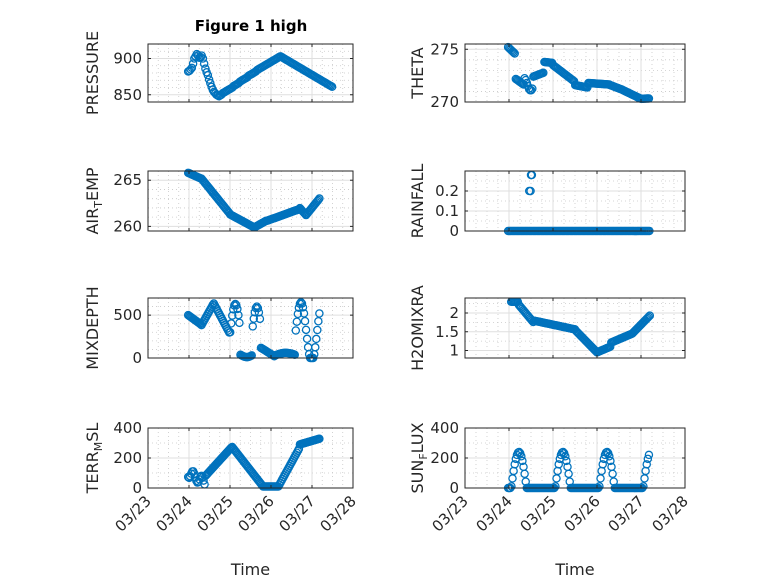 The width and height of the screenshot is (778, 583). What do you see at coordinates (417, 328) in the screenshot?
I see `y-axis-label: H2OMIXRA` at bounding box center [417, 328].